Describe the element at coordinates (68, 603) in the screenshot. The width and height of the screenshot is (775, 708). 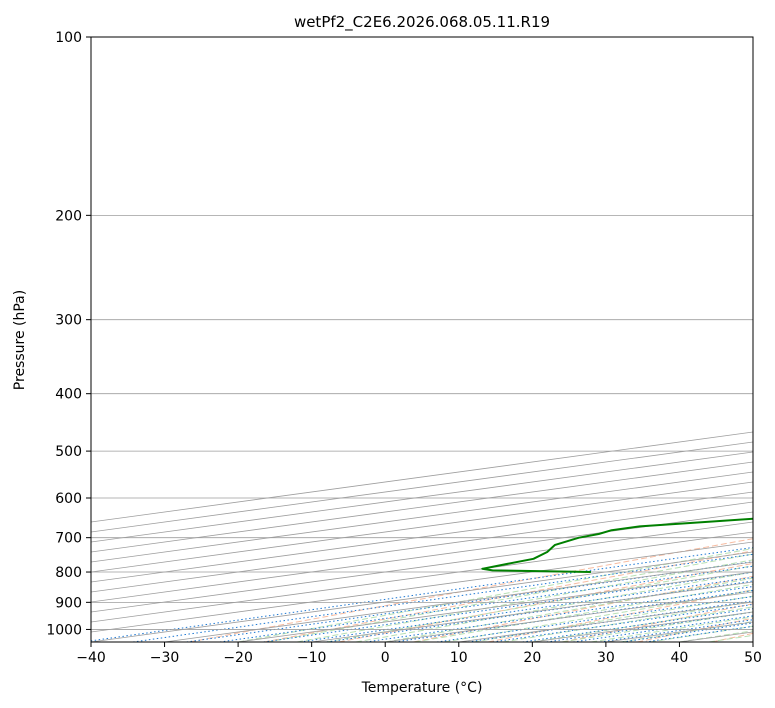
I see `y-tick-label: 900` at that location.